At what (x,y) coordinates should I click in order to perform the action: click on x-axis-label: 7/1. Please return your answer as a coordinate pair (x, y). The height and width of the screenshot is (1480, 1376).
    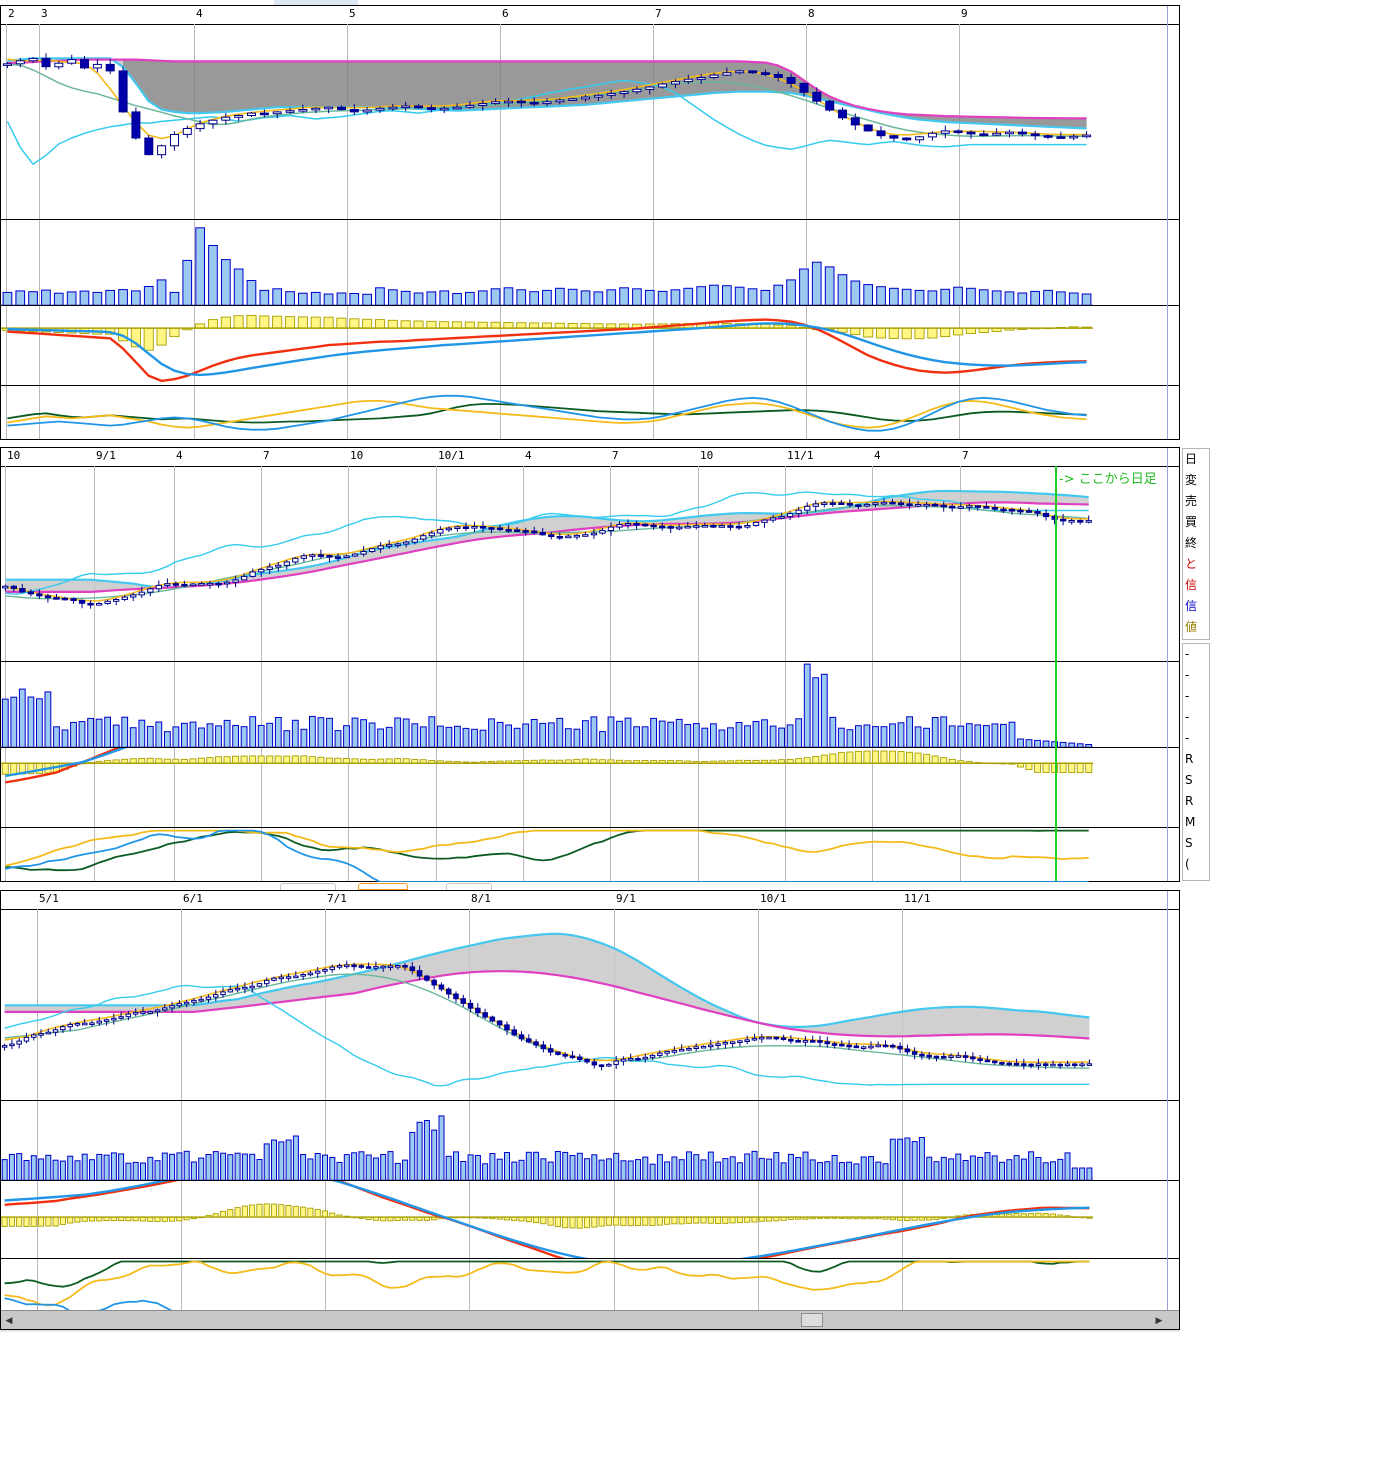
    Looking at the image, I should click on (337, 898).